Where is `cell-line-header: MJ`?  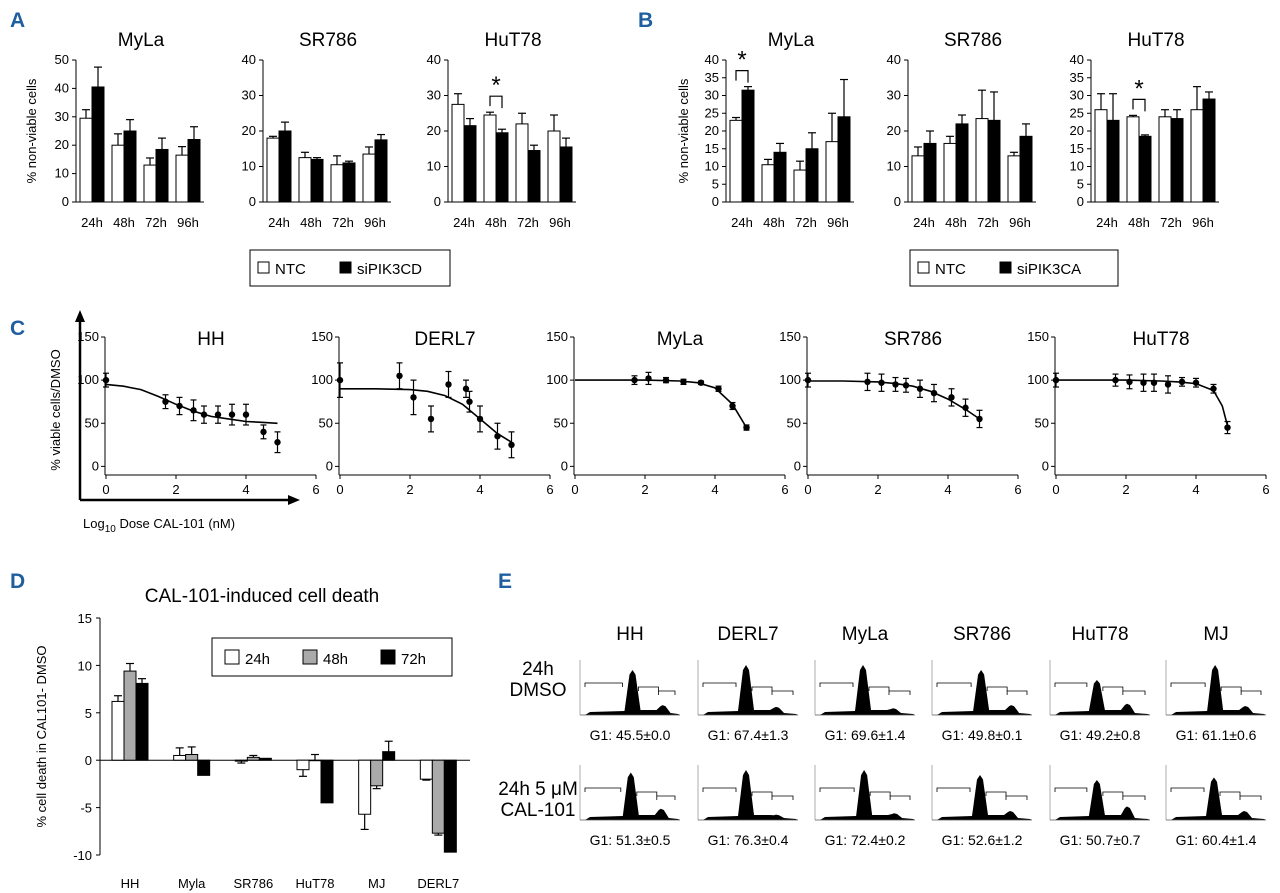
cell-line-header: MJ is located at coordinates (1215, 634).